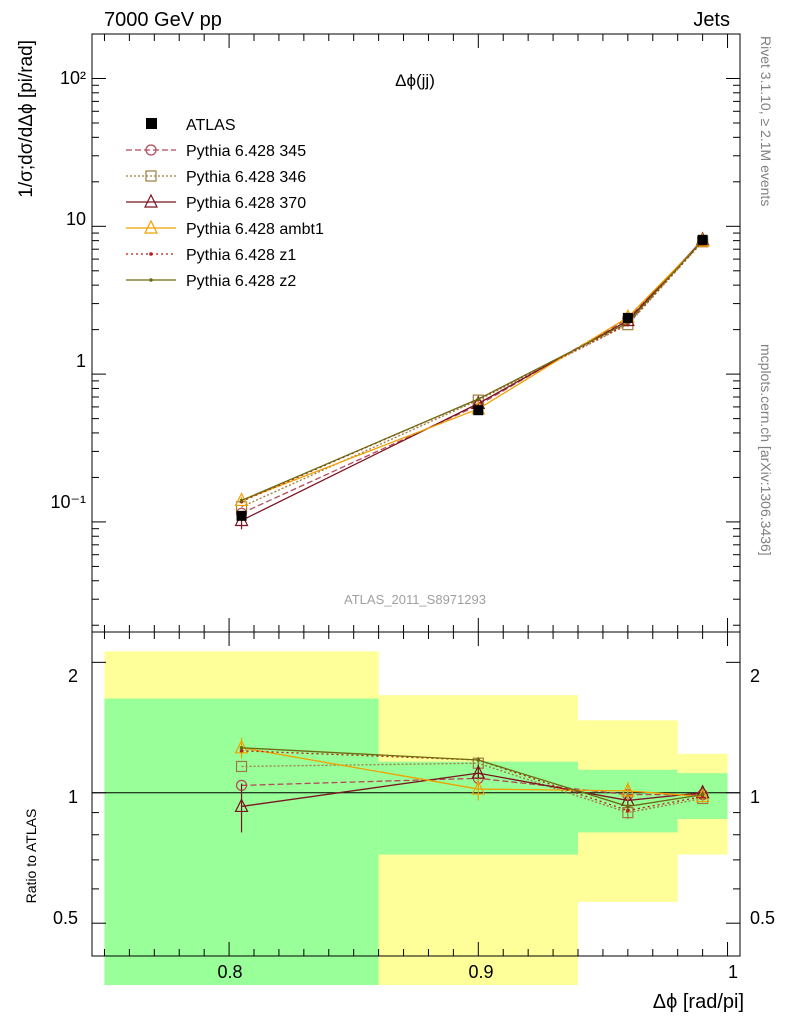 This screenshot has width=786, height=1024. Describe the element at coordinates (211, 125) in the screenshot. I see `legend-label-0: ATLAS` at that location.